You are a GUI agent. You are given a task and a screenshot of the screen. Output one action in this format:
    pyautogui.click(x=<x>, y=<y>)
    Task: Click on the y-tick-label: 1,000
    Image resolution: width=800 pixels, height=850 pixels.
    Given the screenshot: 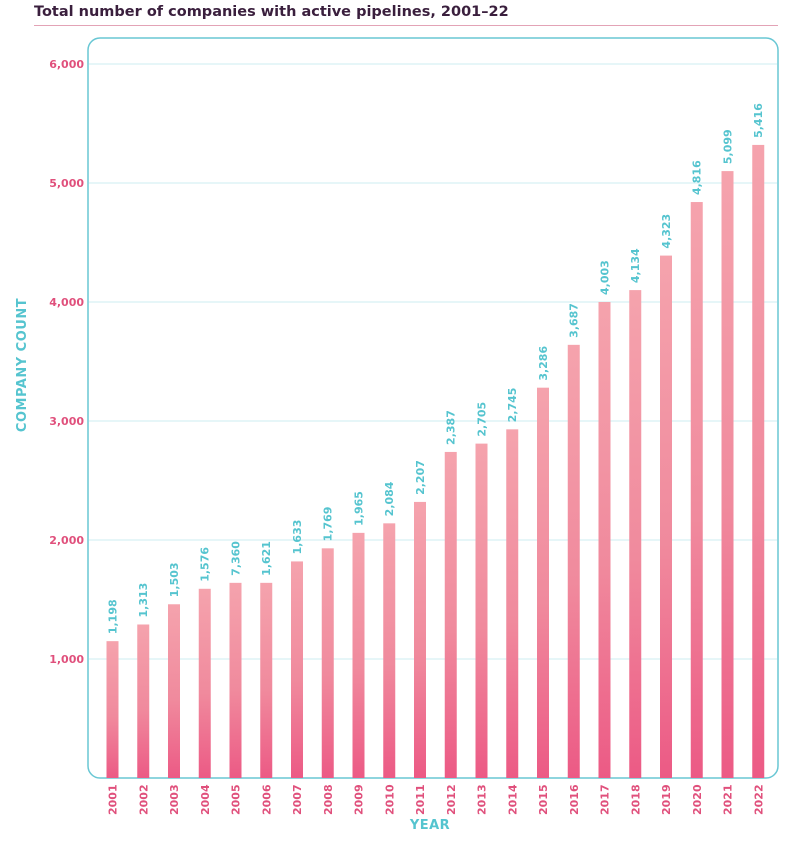 What is the action you would take?
    pyautogui.click(x=66, y=659)
    